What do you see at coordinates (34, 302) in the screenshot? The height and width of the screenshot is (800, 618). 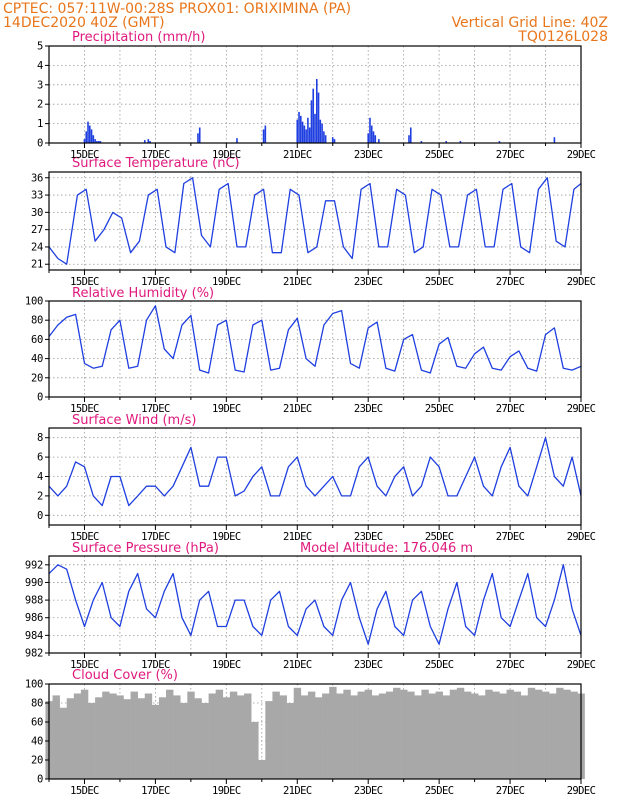 I see `rh-ytick-label: 100` at bounding box center [34, 302].